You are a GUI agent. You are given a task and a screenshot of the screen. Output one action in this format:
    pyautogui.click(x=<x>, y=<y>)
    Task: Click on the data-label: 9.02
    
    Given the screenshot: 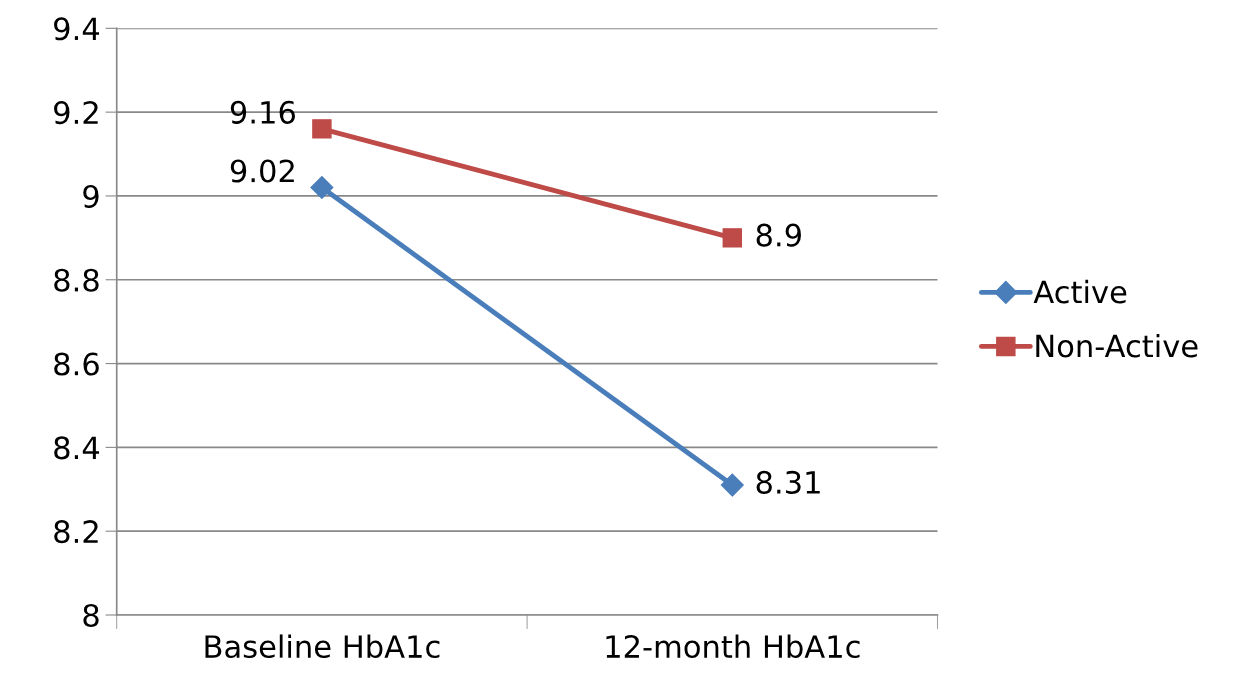 What is the action you would take?
    pyautogui.click(x=262, y=171)
    